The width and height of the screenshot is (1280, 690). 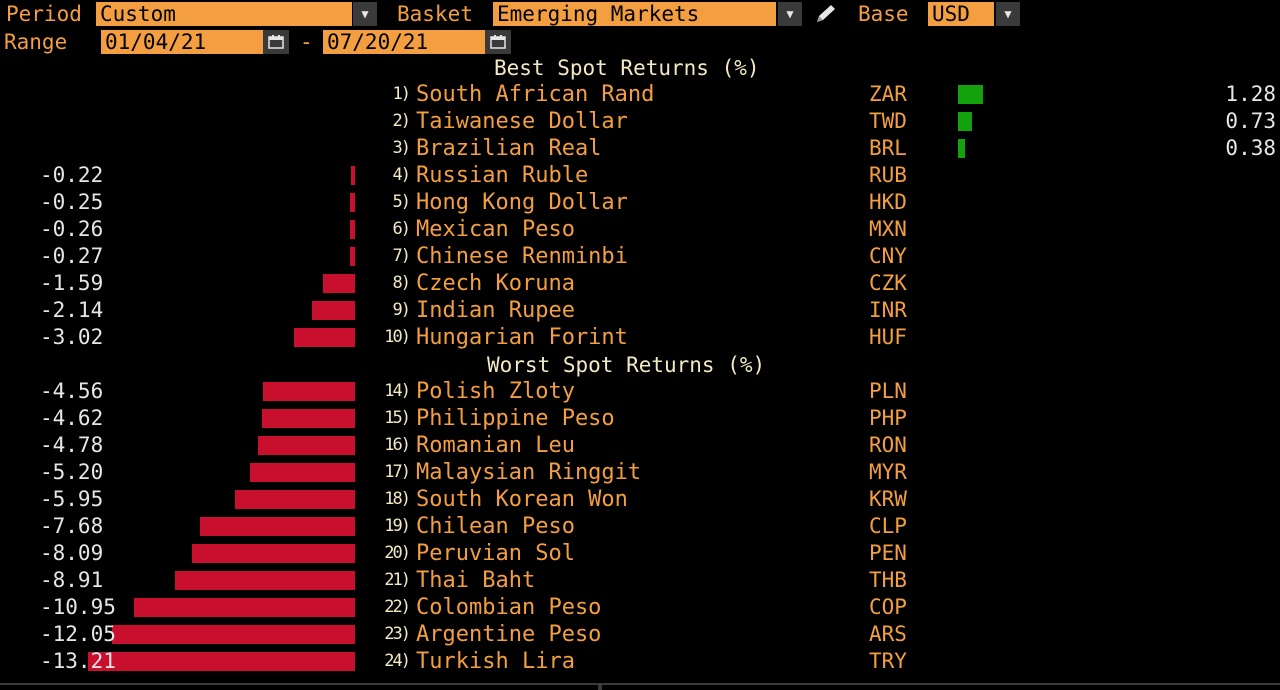 I want to click on base-currency-select: USD, so click(x=961, y=14).